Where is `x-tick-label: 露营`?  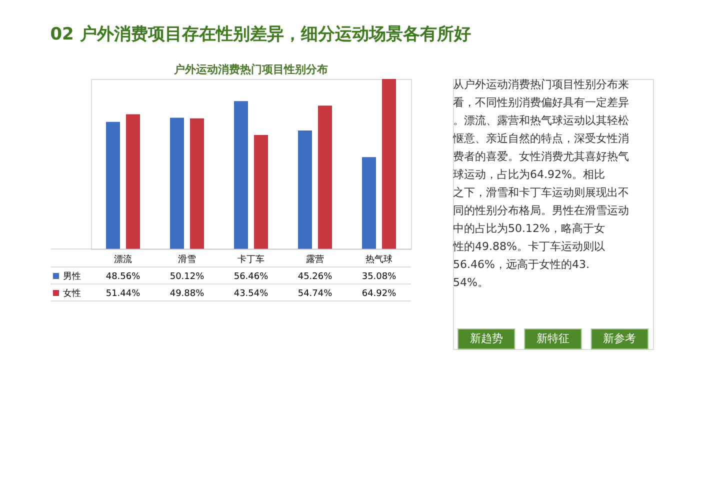
x-tick-label: 露营 is located at coordinates (315, 259).